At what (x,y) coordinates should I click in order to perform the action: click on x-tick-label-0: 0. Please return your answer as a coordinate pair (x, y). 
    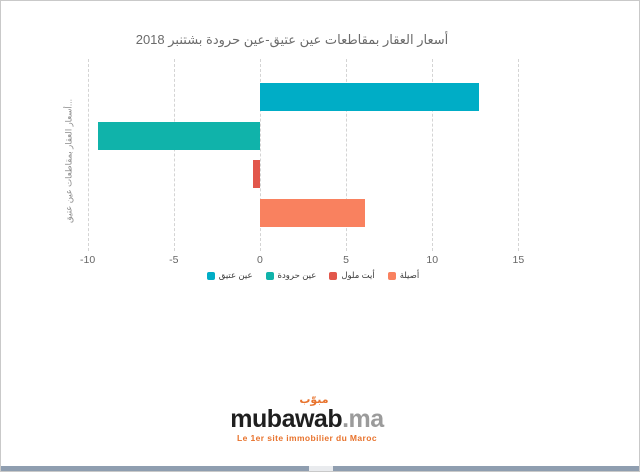
    Looking at the image, I should click on (260, 260).